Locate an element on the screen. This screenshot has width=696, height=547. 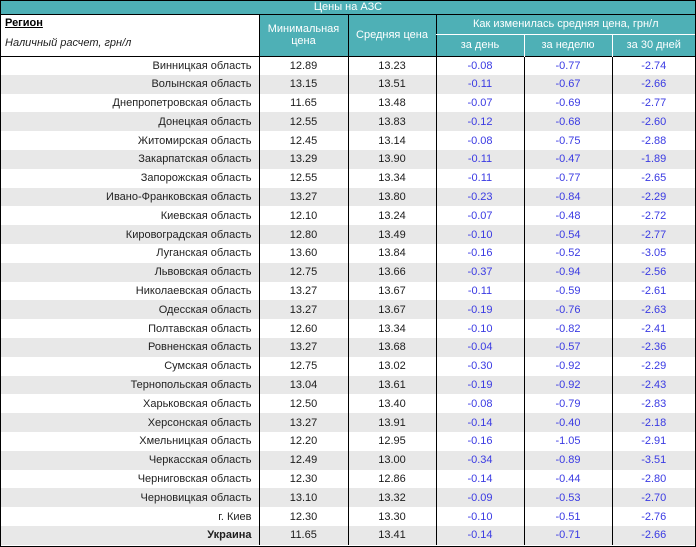
region-cell: Ровненская область is located at coordinates (130, 347).